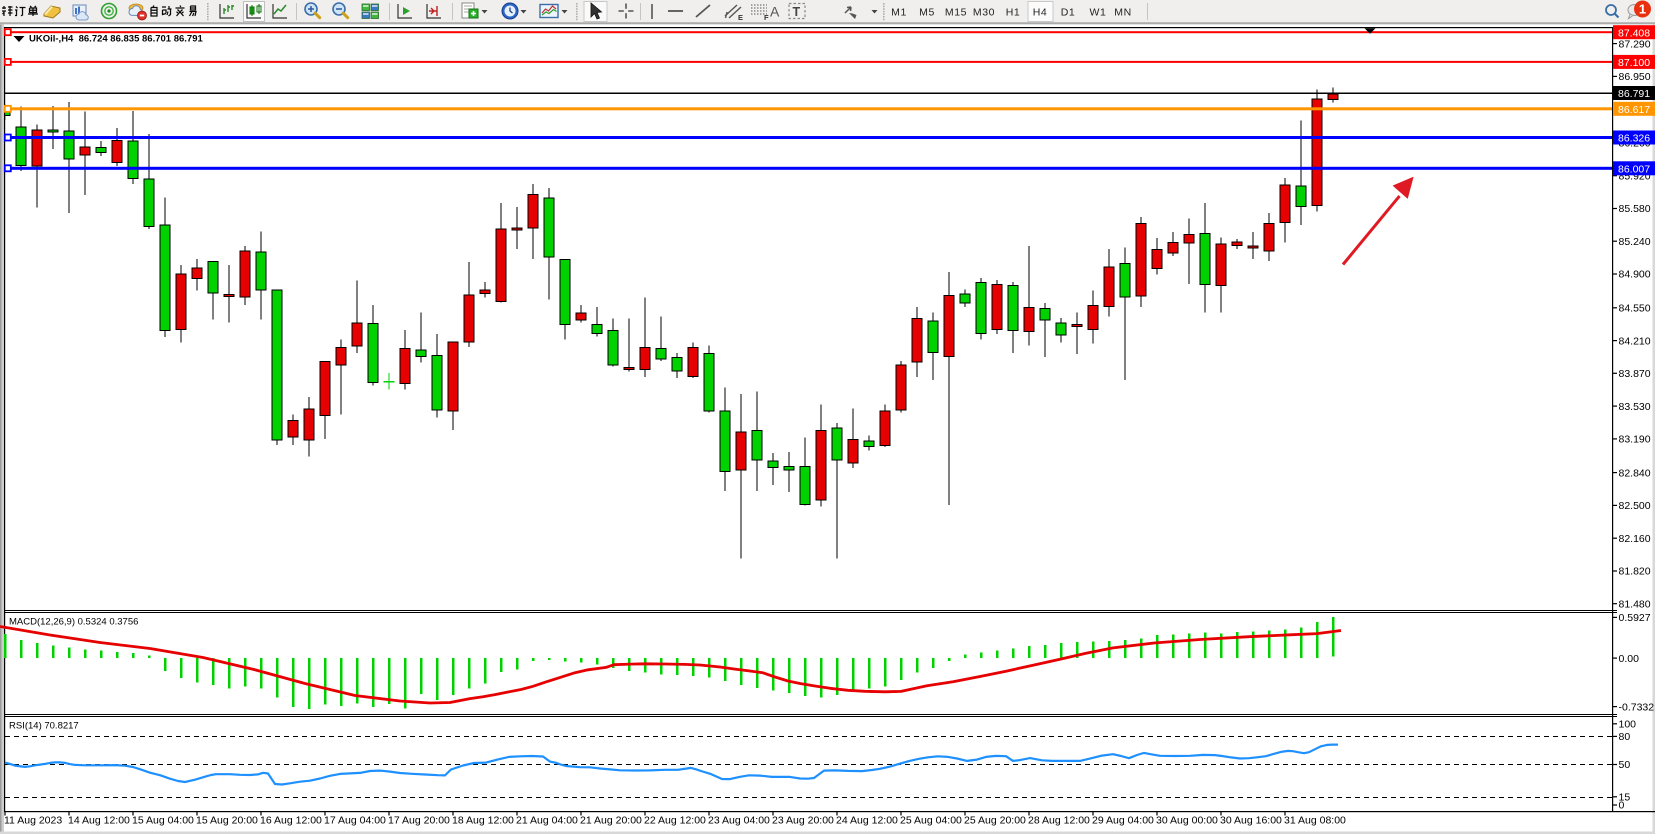 The width and height of the screenshot is (1655, 834). I want to click on svg-text: 30 Aug 00:00, so click(1187, 821).